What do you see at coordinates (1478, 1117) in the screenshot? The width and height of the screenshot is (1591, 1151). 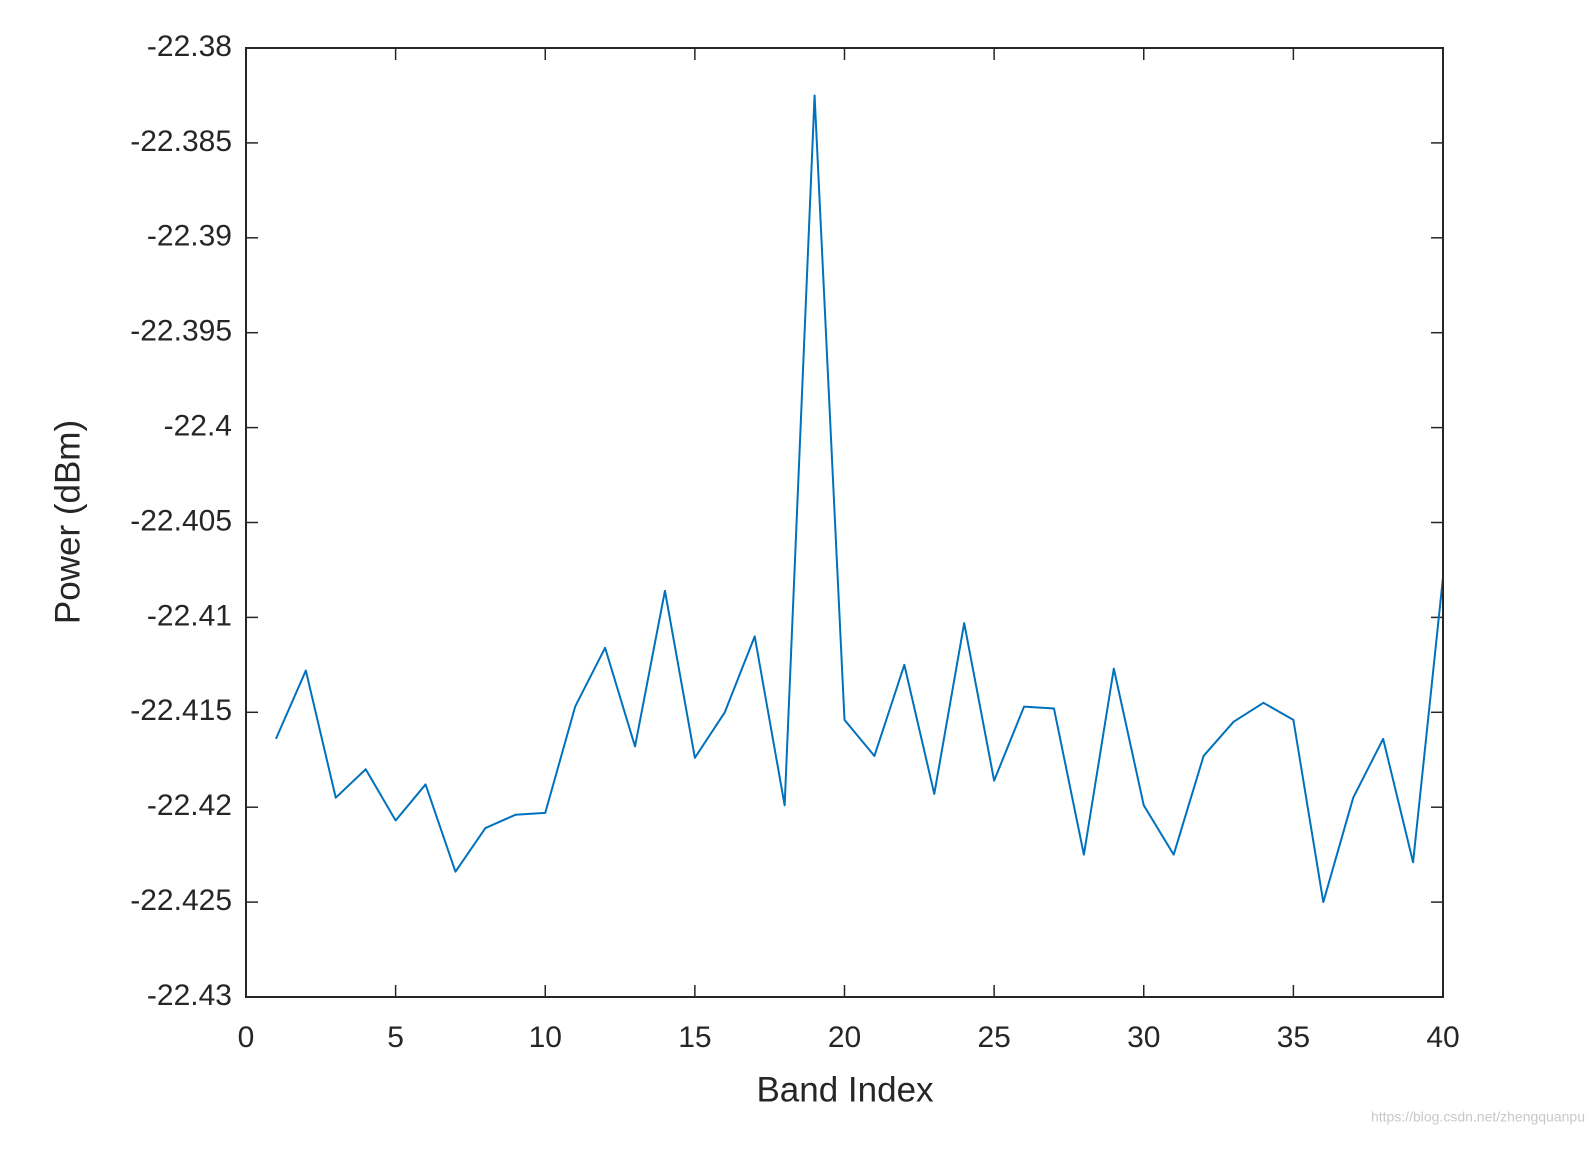 I see `watermark: https://blog.csdn.net/zhengquanpu` at bounding box center [1478, 1117].